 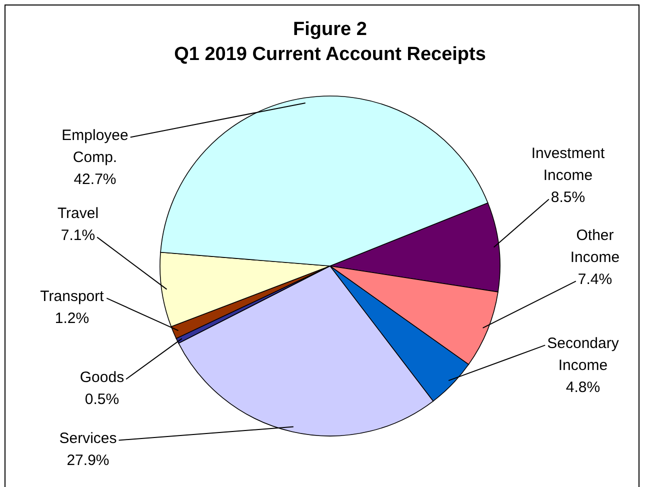 I want to click on slice-label: Services, so click(x=88, y=438).